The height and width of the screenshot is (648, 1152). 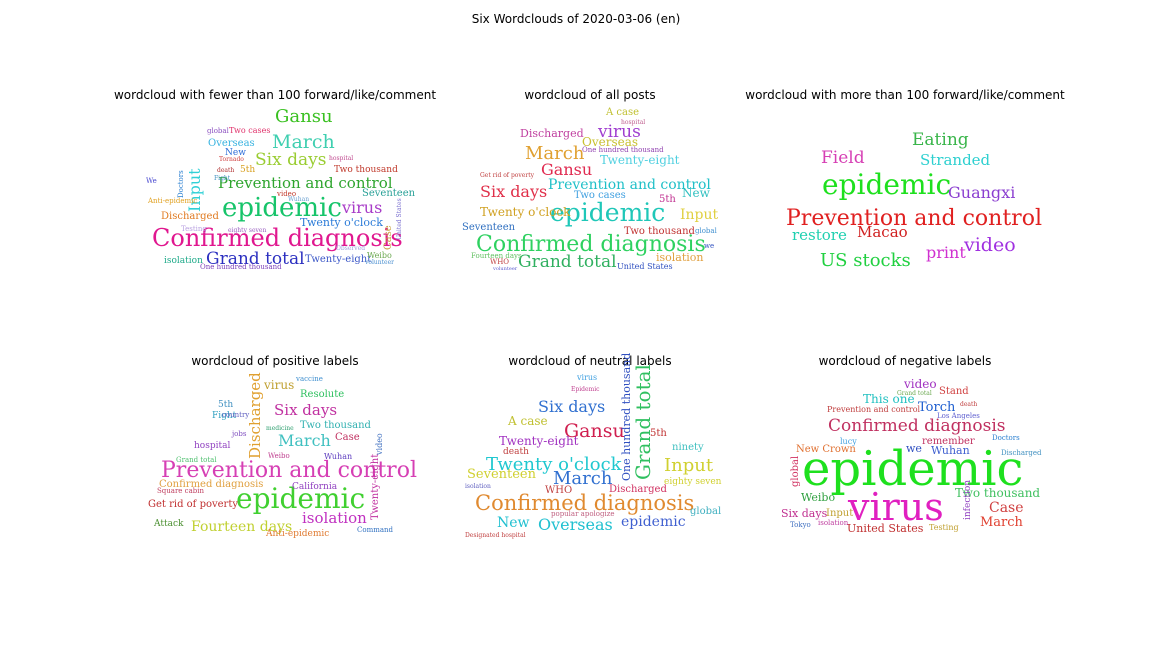 I want to click on word-1-7: Gansu, so click(x=566, y=169).